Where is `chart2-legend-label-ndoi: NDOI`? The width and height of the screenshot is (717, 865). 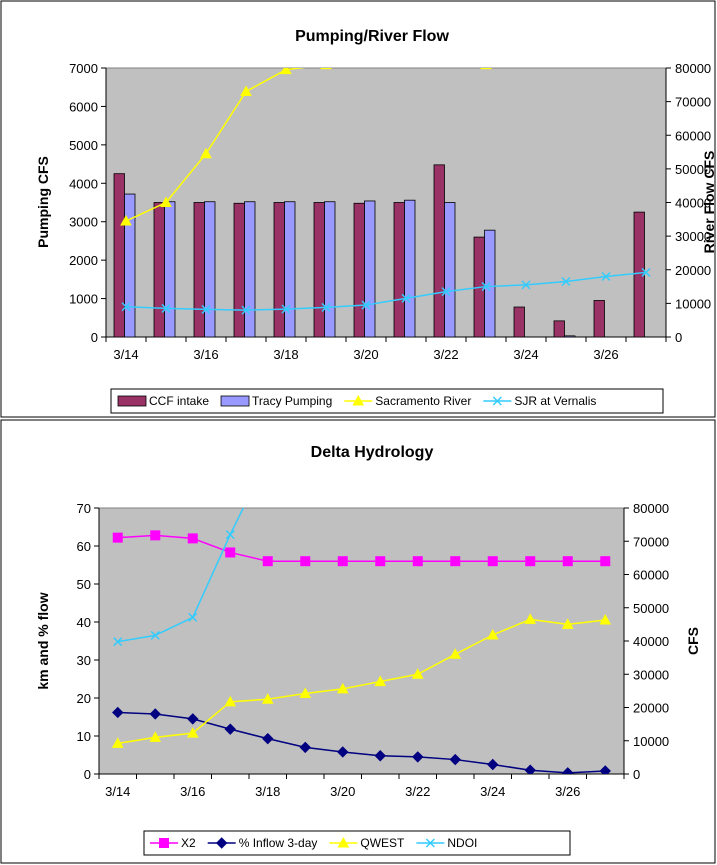 chart2-legend-label-ndoi: NDOI is located at coordinates (462, 843).